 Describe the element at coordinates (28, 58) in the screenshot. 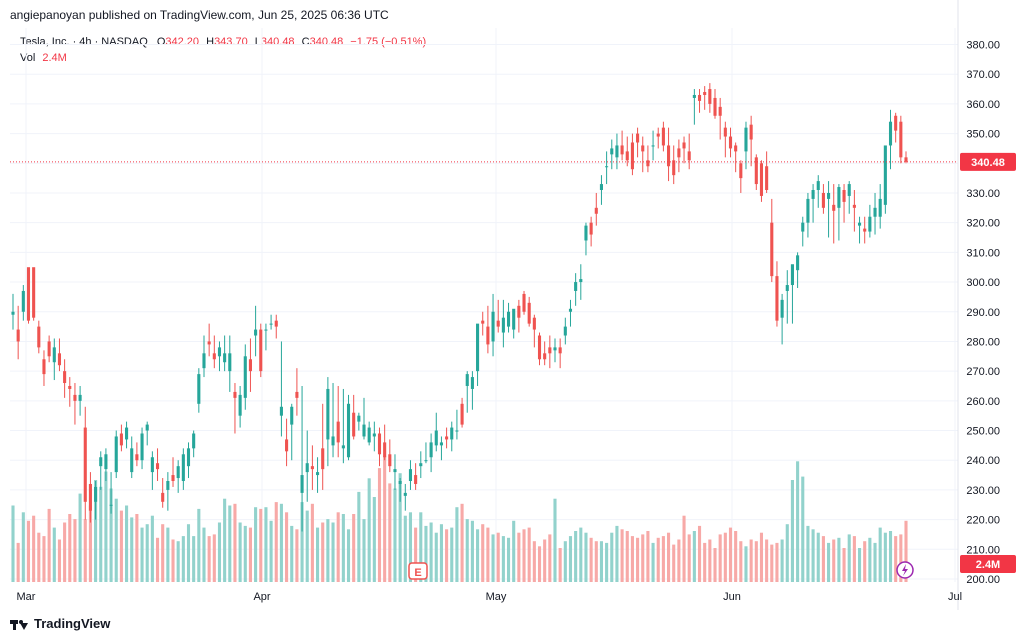

I see `volume-label: Vol` at that location.